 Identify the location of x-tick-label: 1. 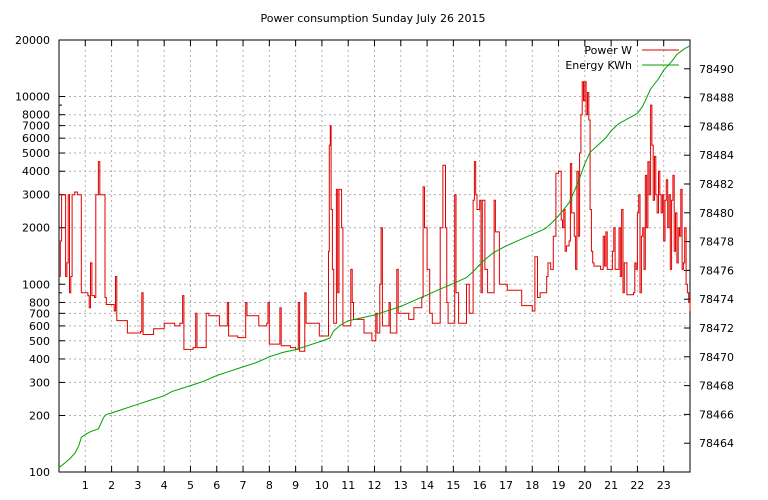
(85, 485).